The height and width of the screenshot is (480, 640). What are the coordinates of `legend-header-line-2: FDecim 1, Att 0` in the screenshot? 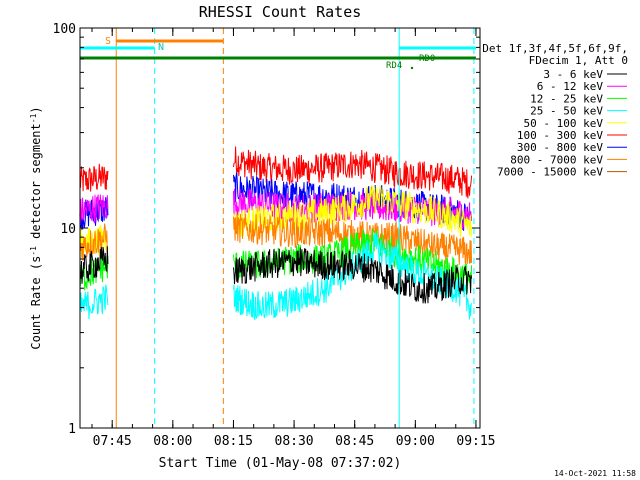 It's located at (578, 60).